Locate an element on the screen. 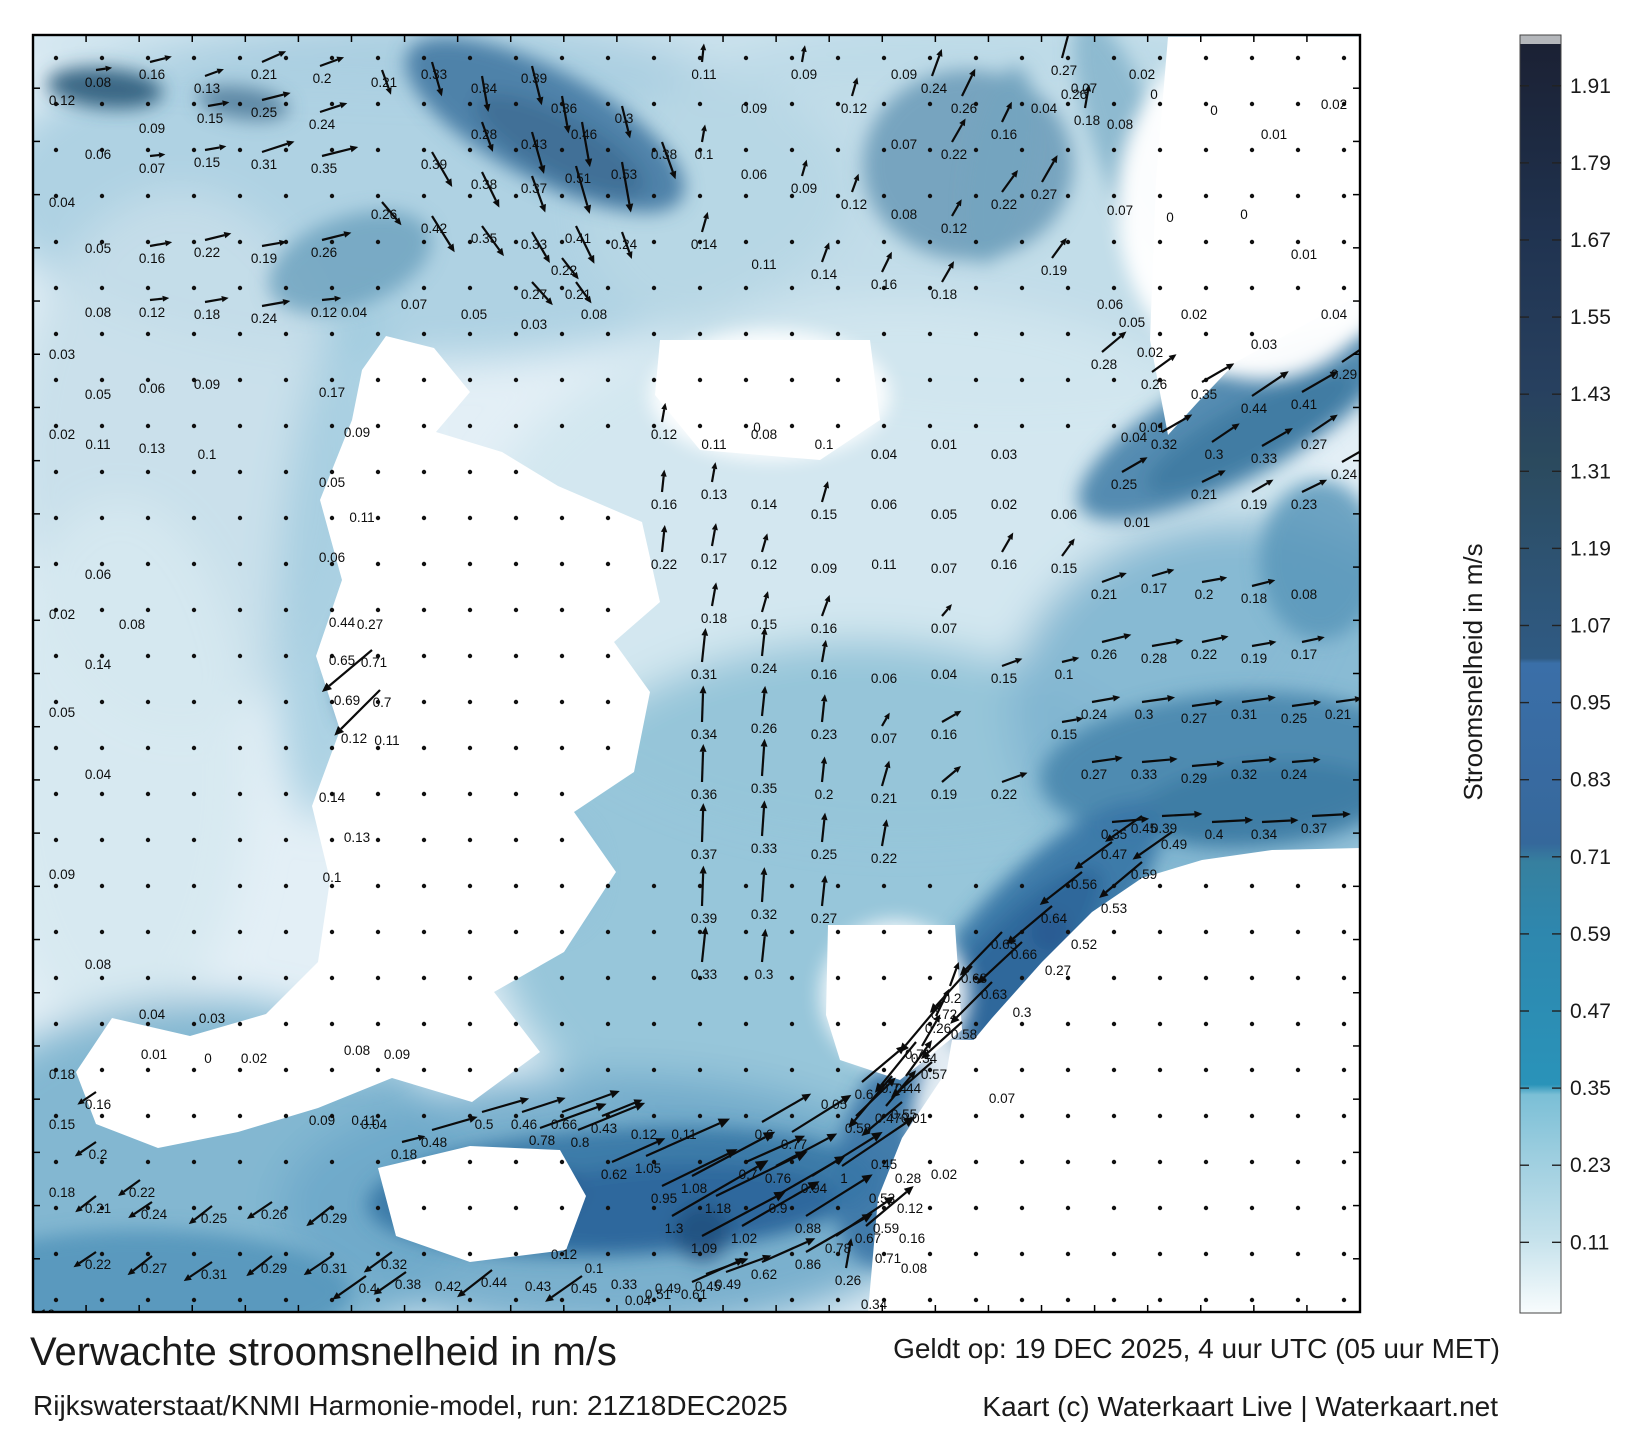 The image size is (1650, 1450). colorbar-tick-label: 0.95 is located at coordinates (1590, 703).